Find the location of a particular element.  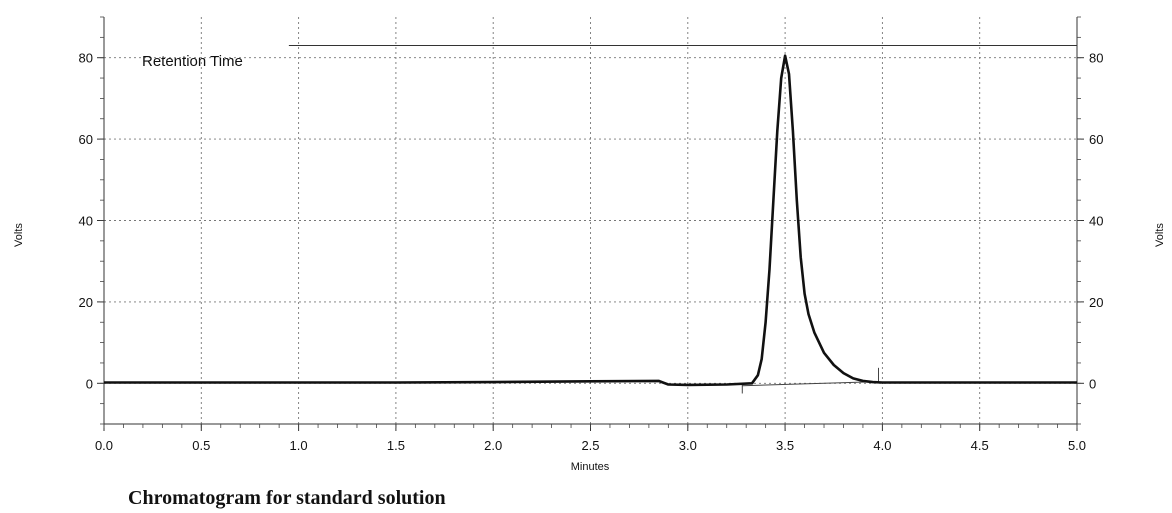

y-tick-label-right: 80 is located at coordinates (1096, 58).